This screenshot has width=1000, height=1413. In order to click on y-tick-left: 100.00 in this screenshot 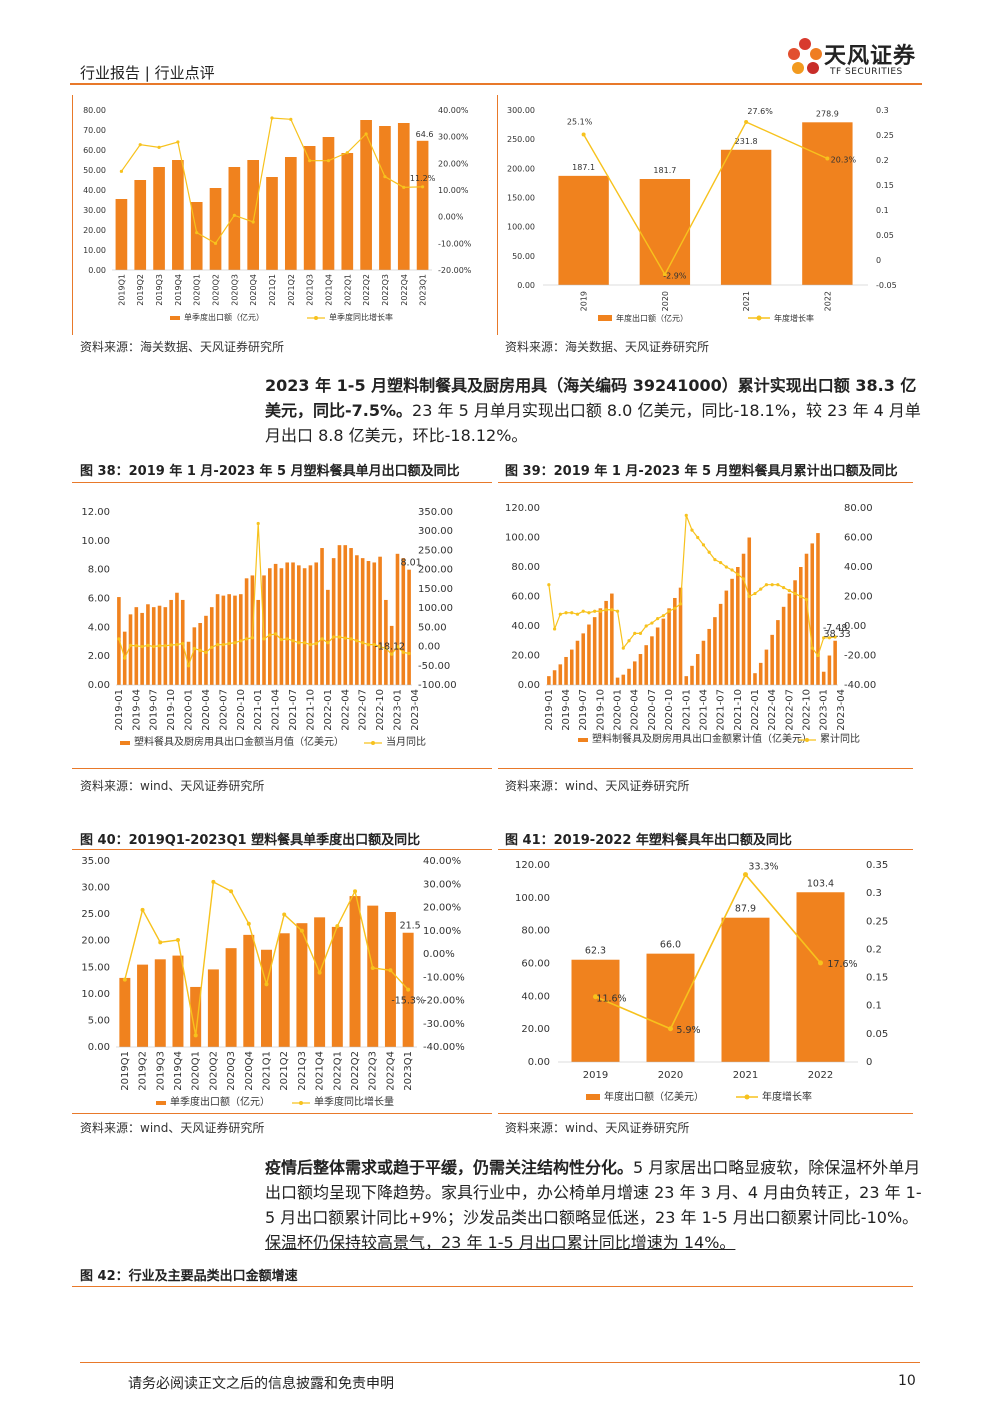, I will do `click(521, 227)`.